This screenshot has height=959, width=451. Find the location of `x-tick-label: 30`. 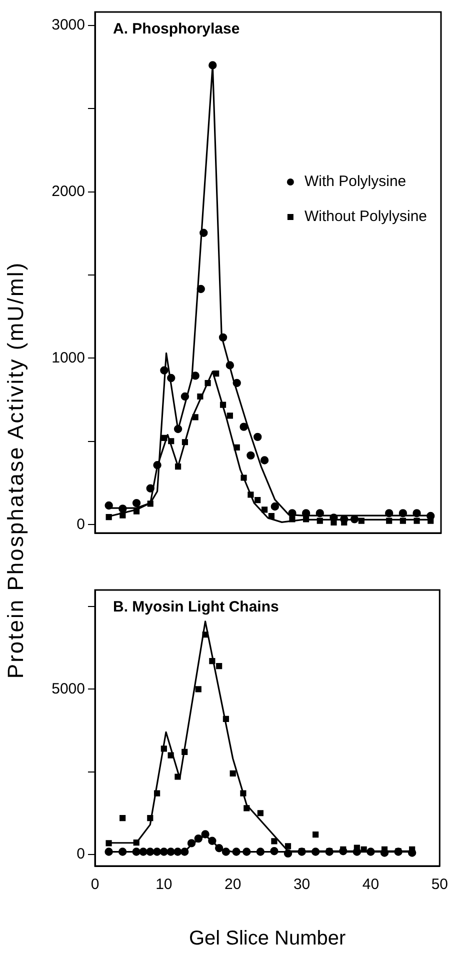

x-tick-label: 30 is located at coordinates (301, 885).